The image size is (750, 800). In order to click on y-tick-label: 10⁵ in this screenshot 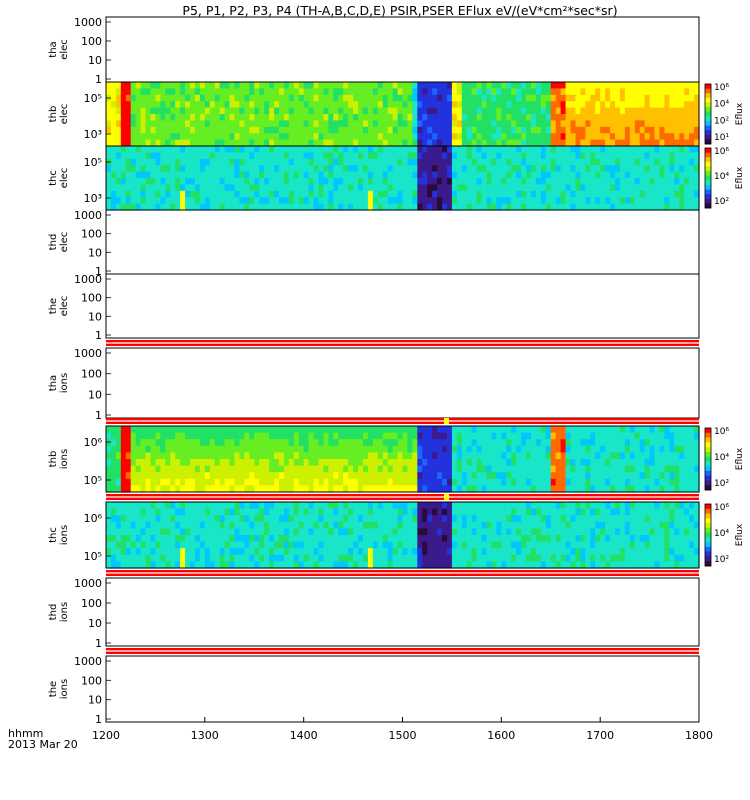, I will do `click(93, 98)`.